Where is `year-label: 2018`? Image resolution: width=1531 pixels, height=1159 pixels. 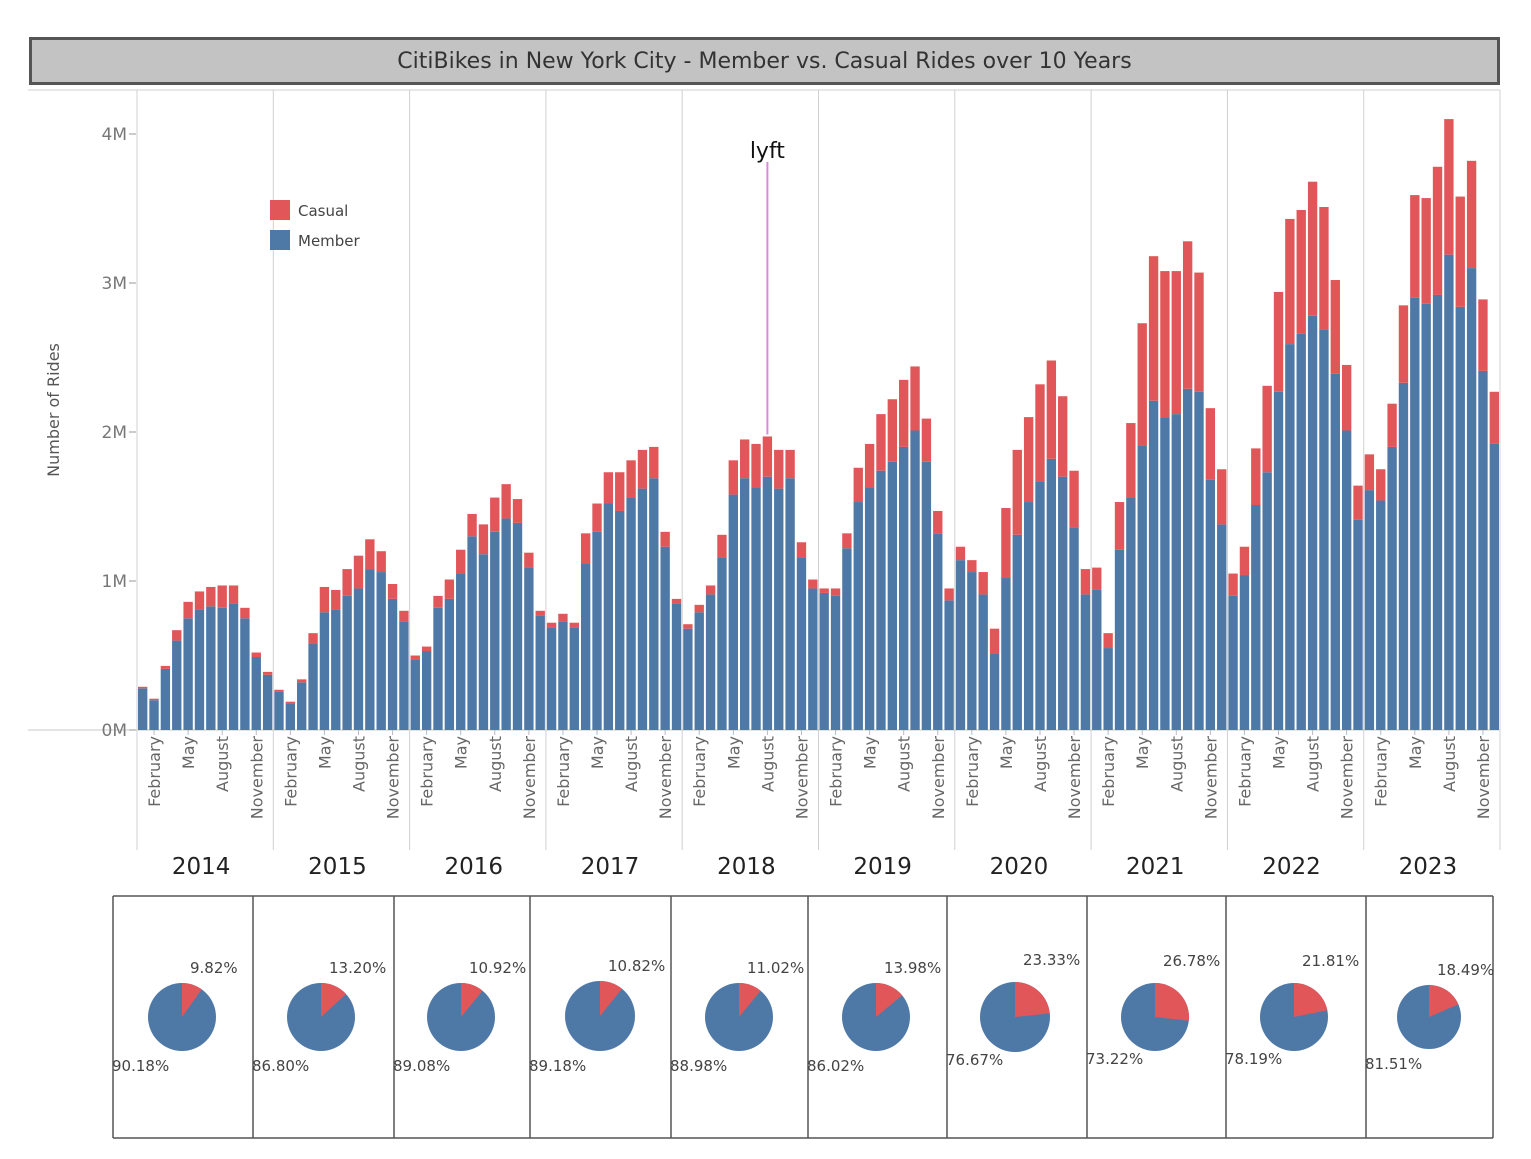
year-label: 2018 is located at coordinates (746, 867).